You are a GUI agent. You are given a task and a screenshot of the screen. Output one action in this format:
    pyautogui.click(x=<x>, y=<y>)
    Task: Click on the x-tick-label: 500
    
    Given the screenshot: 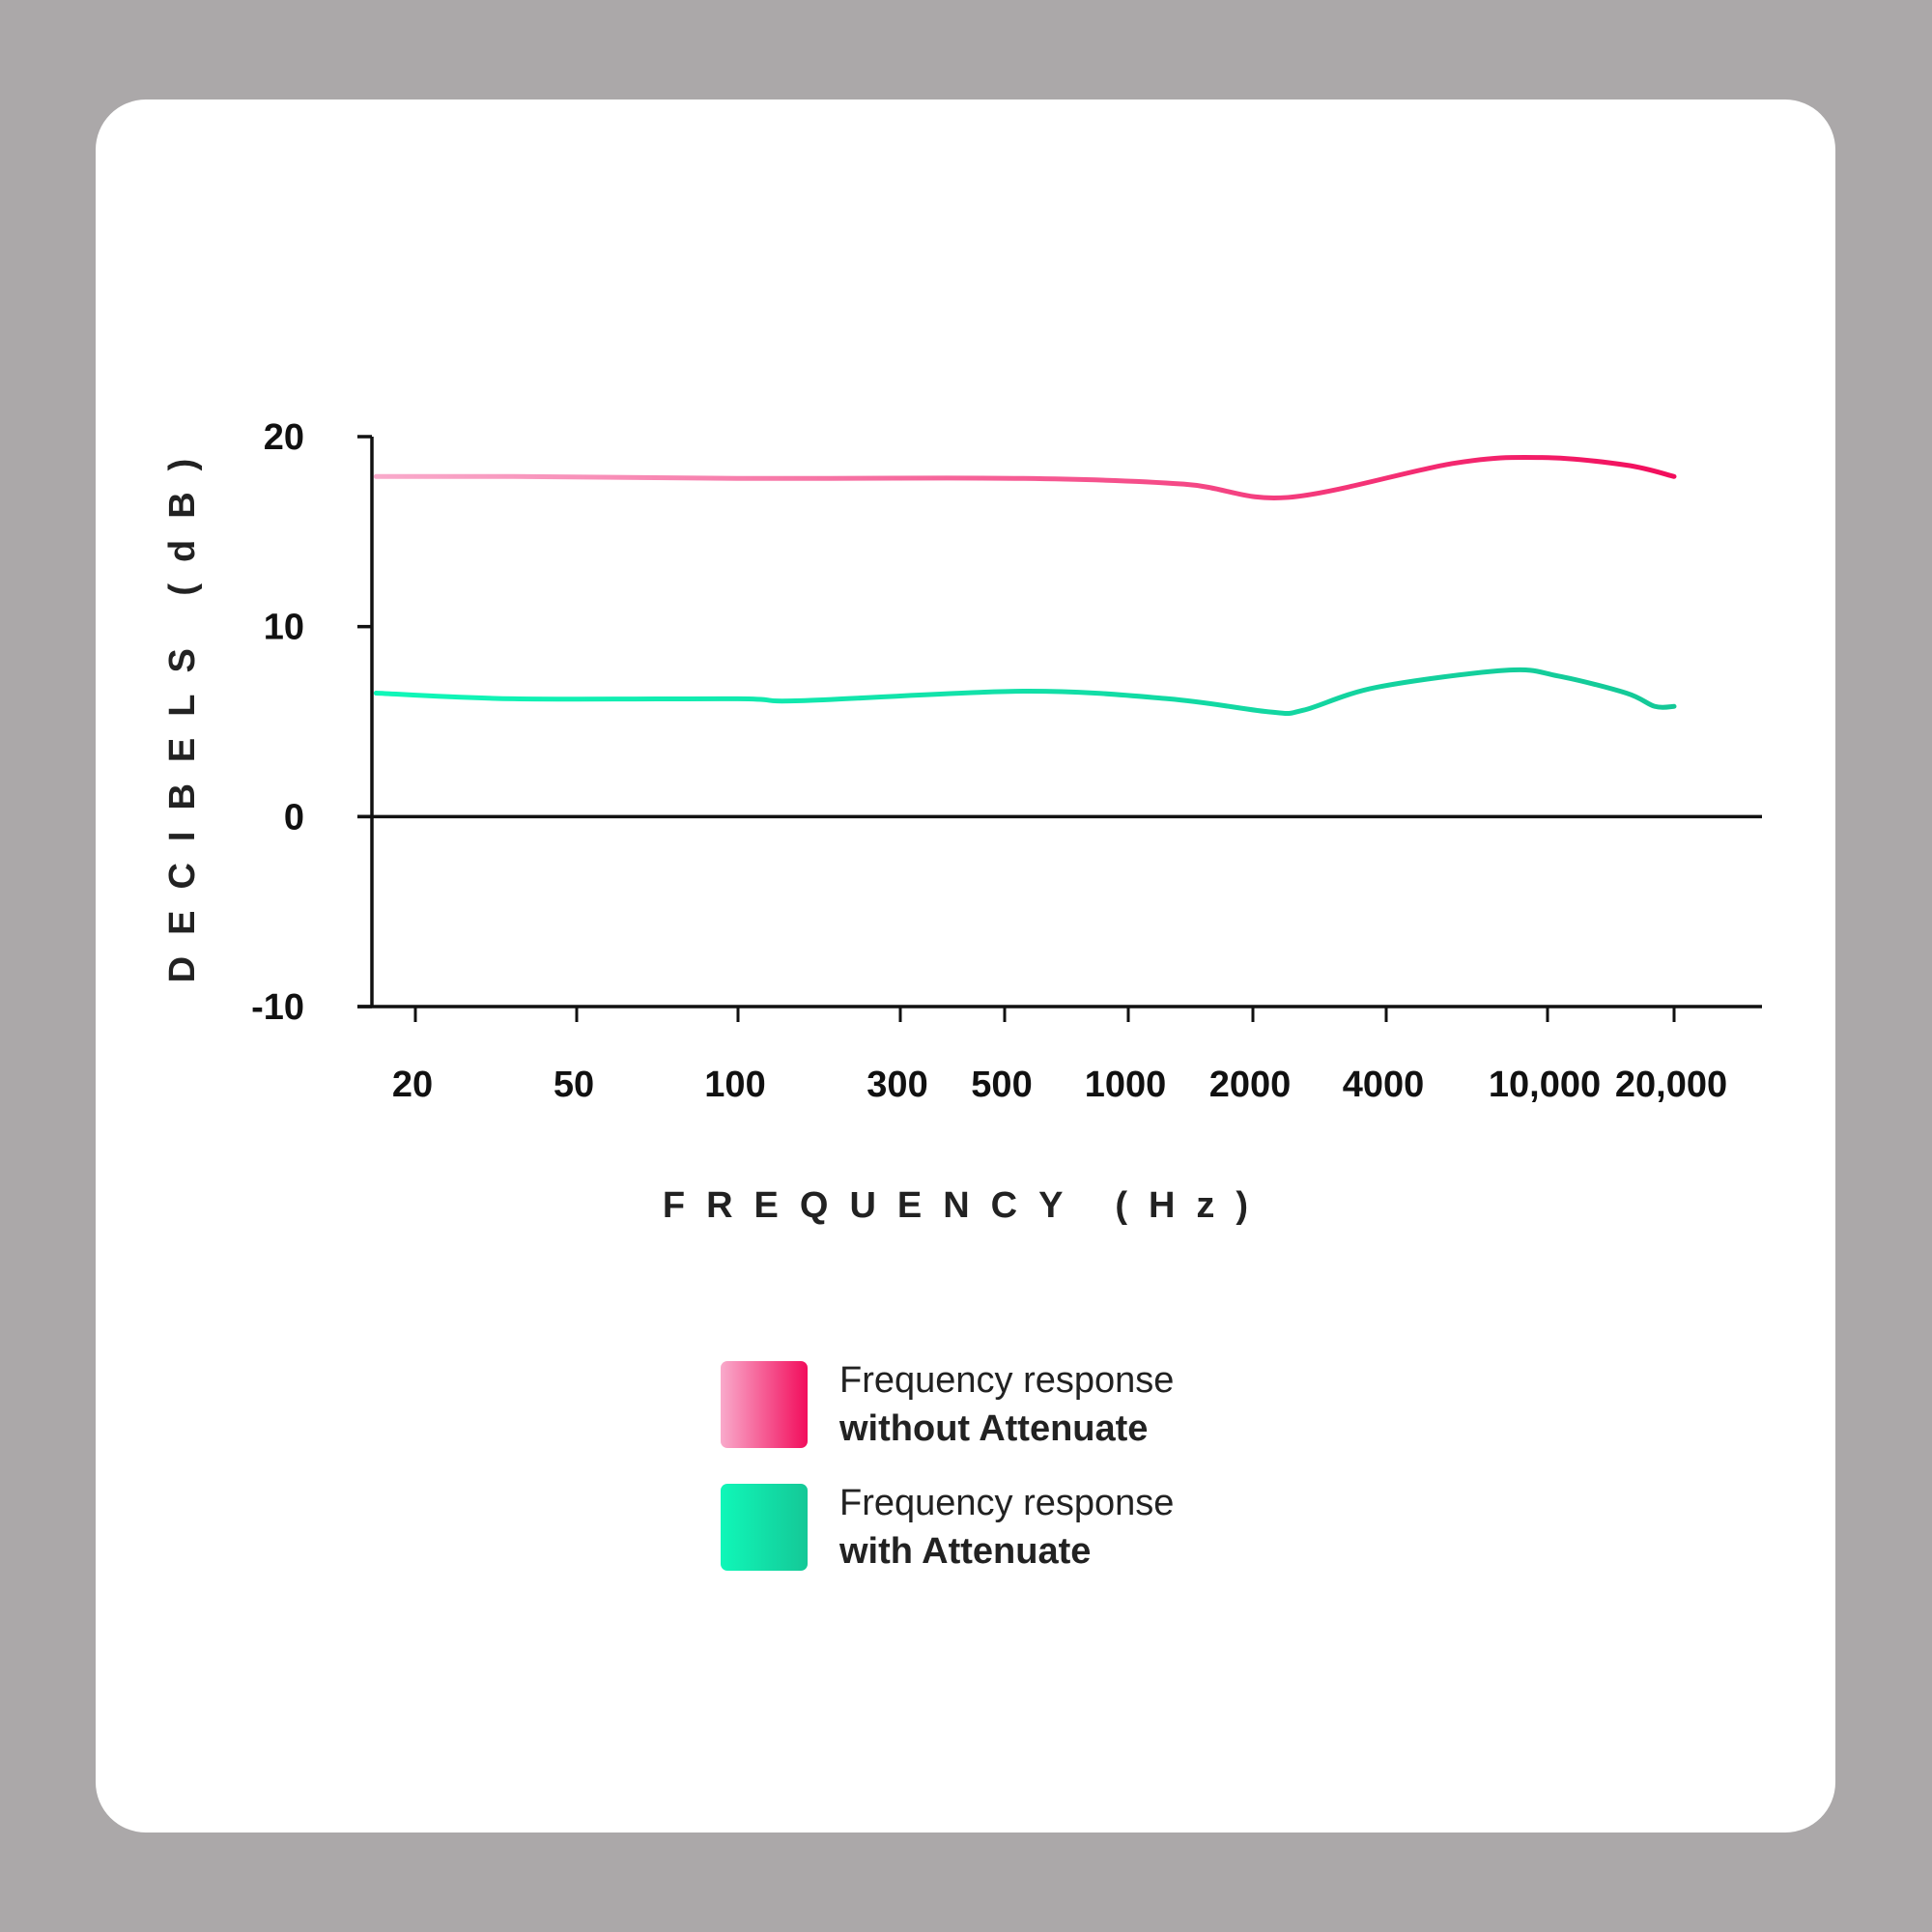 What is the action you would take?
    pyautogui.click(x=1002, y=1085)
    